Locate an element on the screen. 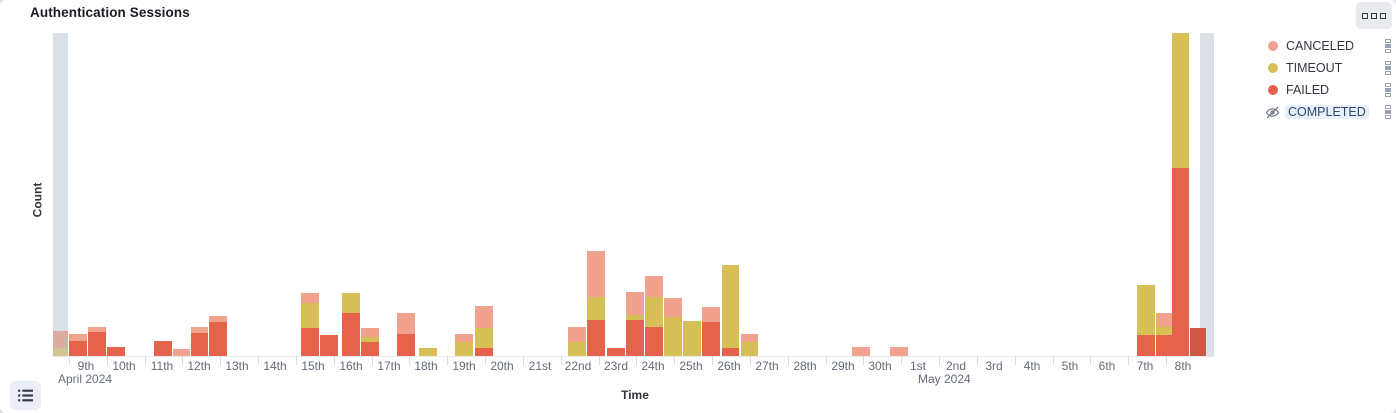  bar-segment-timeout_dim is located at coordinates (60, 352).